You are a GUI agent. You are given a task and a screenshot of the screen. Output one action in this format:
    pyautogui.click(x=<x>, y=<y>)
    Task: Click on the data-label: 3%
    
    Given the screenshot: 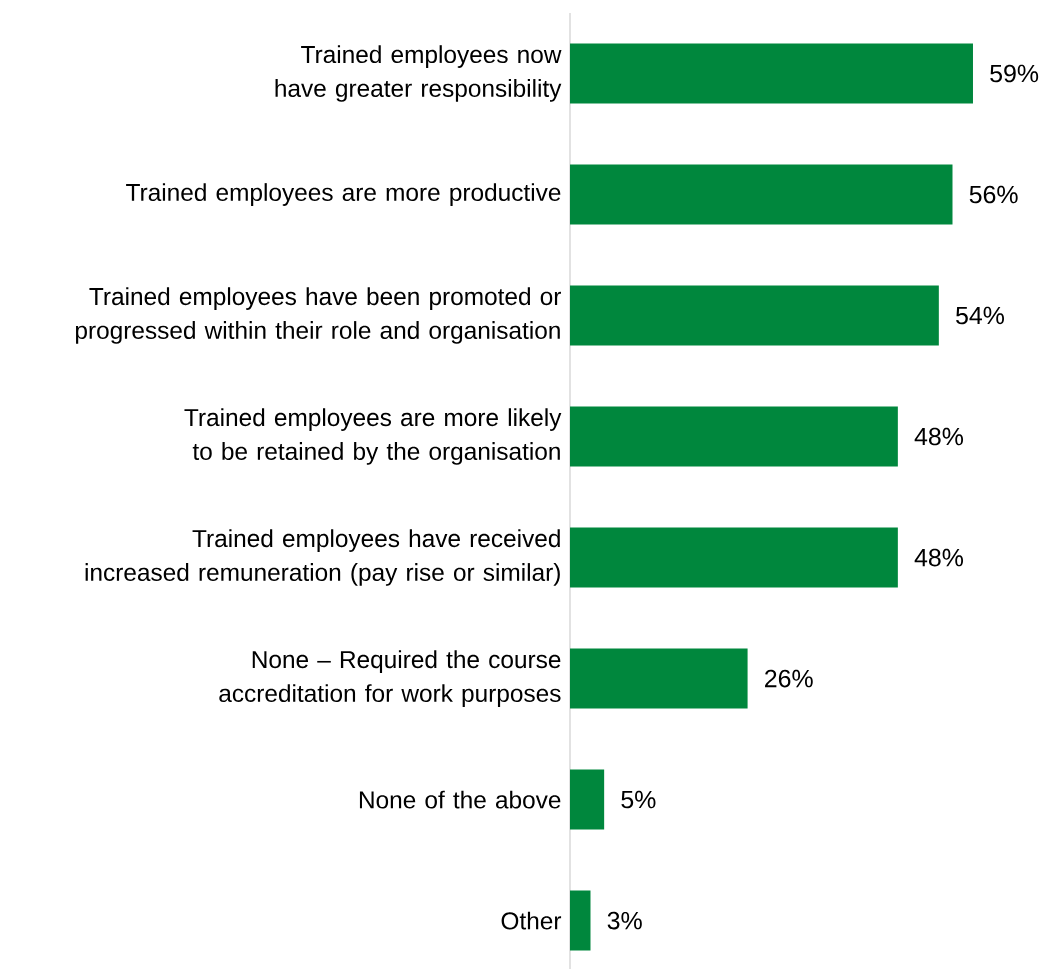 What is the action you would take?
    pyautogui.click(x=624, y=920)
    